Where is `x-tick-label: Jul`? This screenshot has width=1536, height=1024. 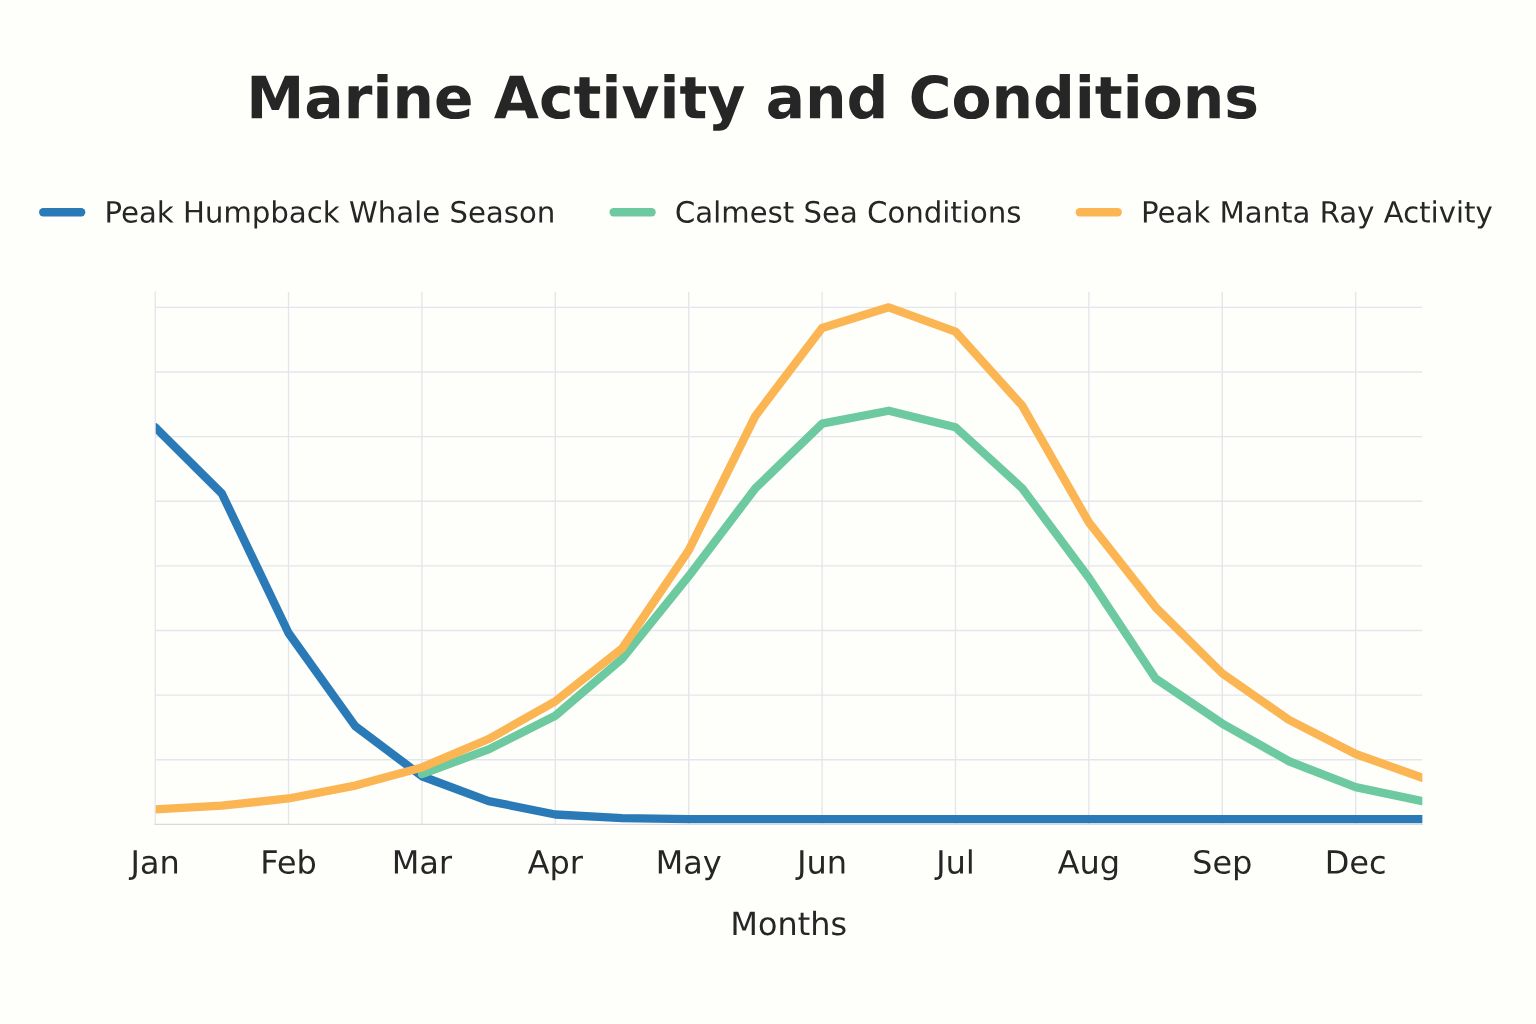
x-tick-label: Jul is located at coordinates (953, 864).